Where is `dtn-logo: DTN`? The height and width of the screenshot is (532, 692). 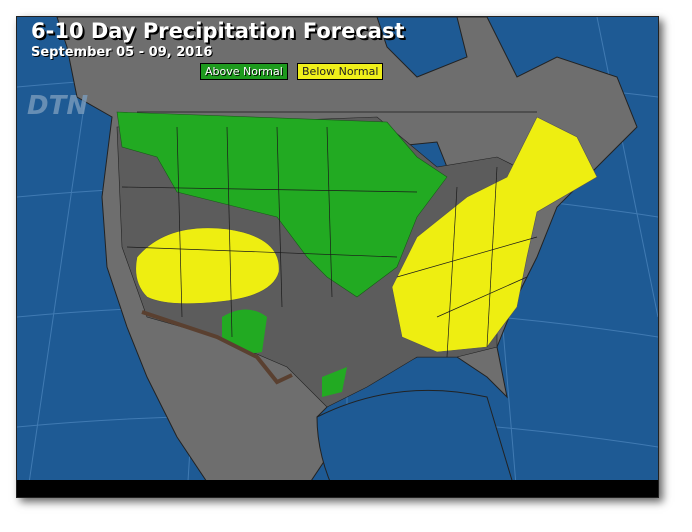 dtn-logo: DTN is located at coordinates (58, 106).